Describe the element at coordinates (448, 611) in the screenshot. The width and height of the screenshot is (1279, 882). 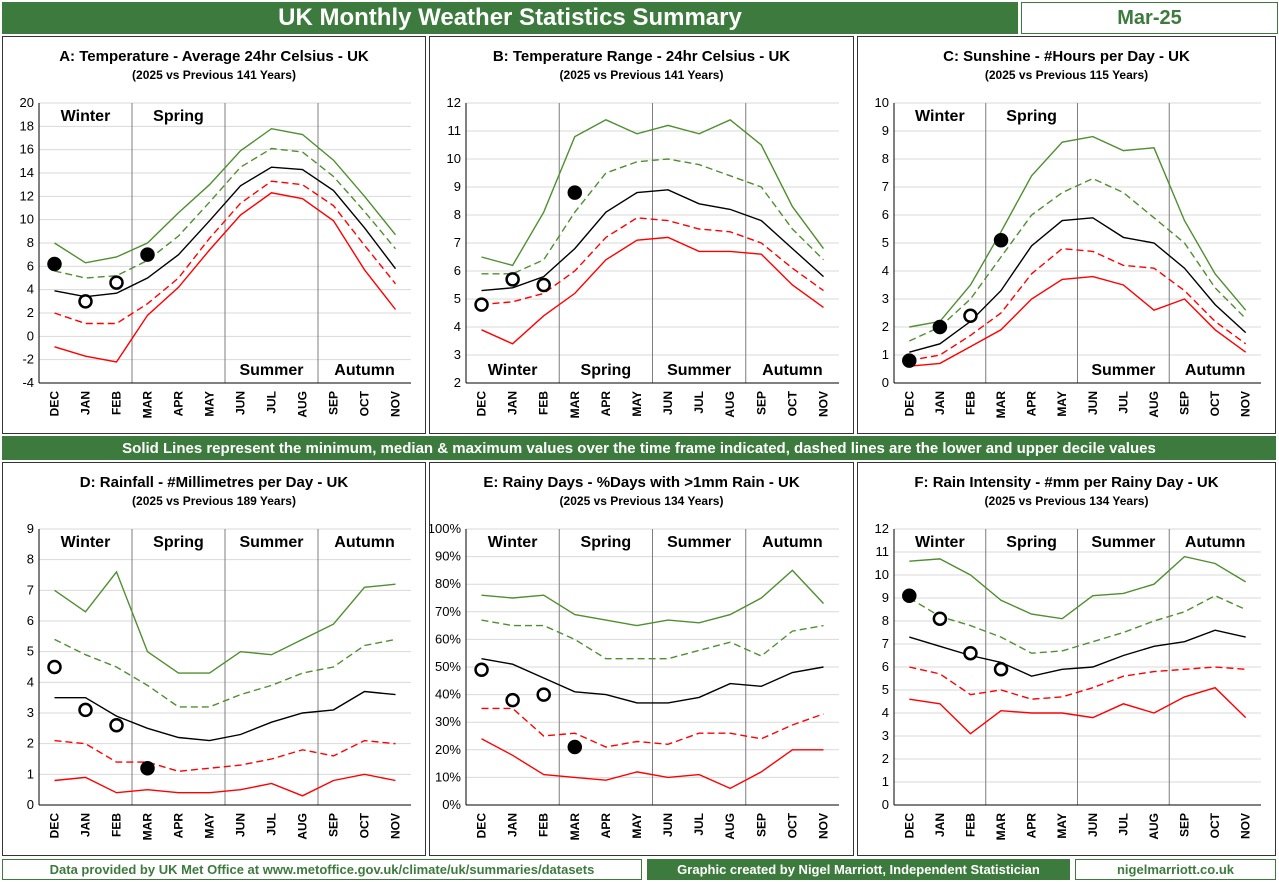
I see `y-tick-label: 70%` at that location.